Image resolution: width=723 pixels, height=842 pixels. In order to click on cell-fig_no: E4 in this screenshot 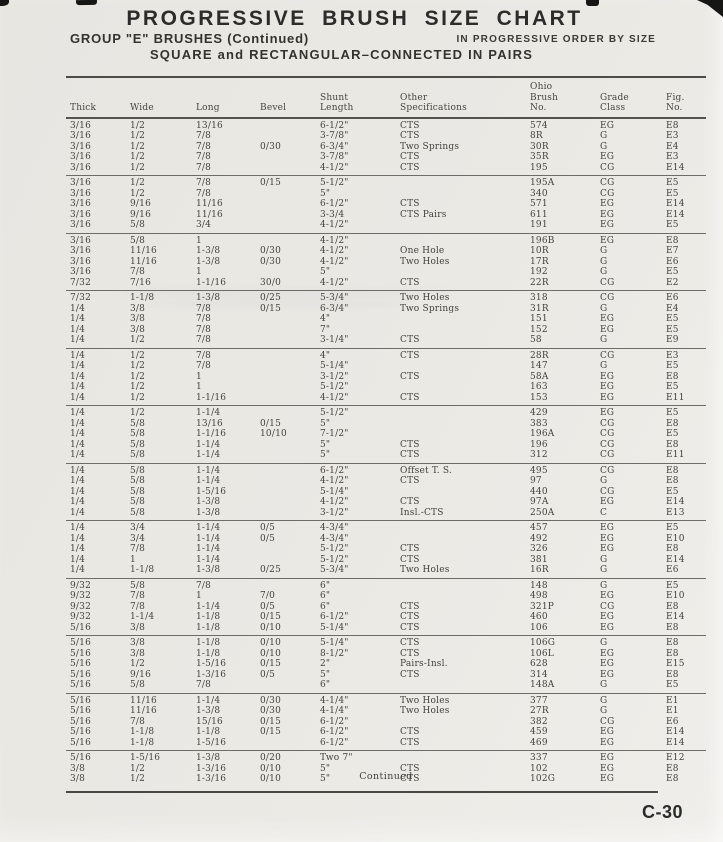, I will do `click(672, 308)`.